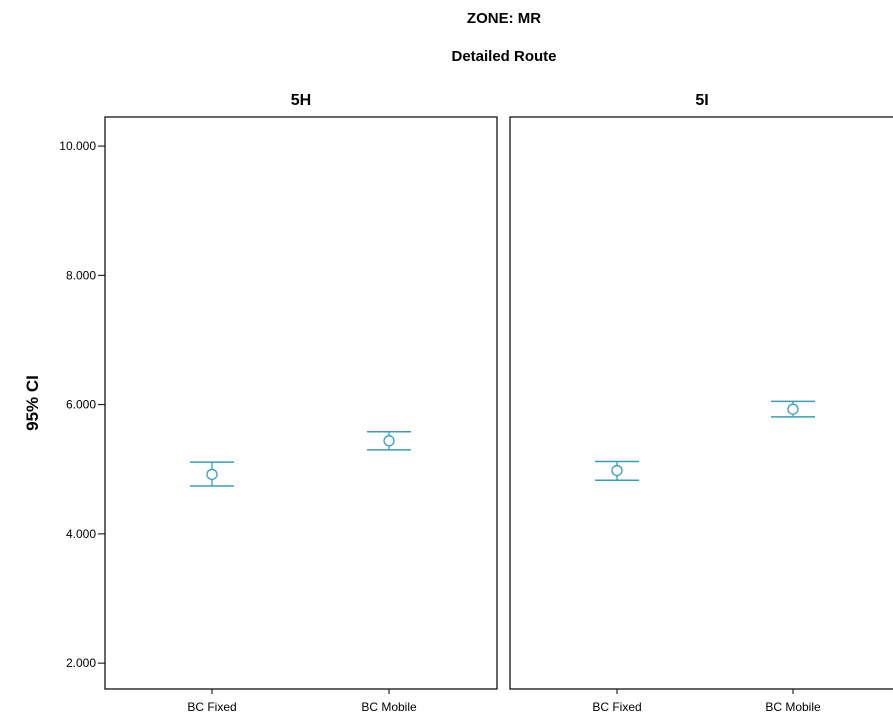  I want to click on y-axis: 2.000 4.000 6.000 8.000 10.000, so click(82, 404).